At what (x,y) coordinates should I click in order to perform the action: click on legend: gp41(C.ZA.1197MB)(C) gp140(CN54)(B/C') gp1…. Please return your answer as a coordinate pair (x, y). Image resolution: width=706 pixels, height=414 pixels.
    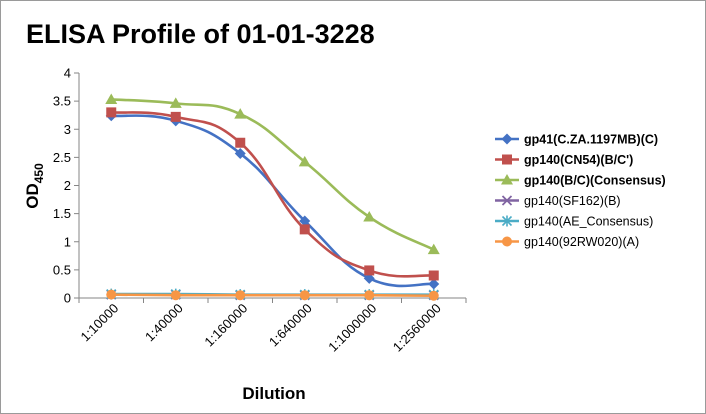
    Looking at the image, I should click on (580, 191).